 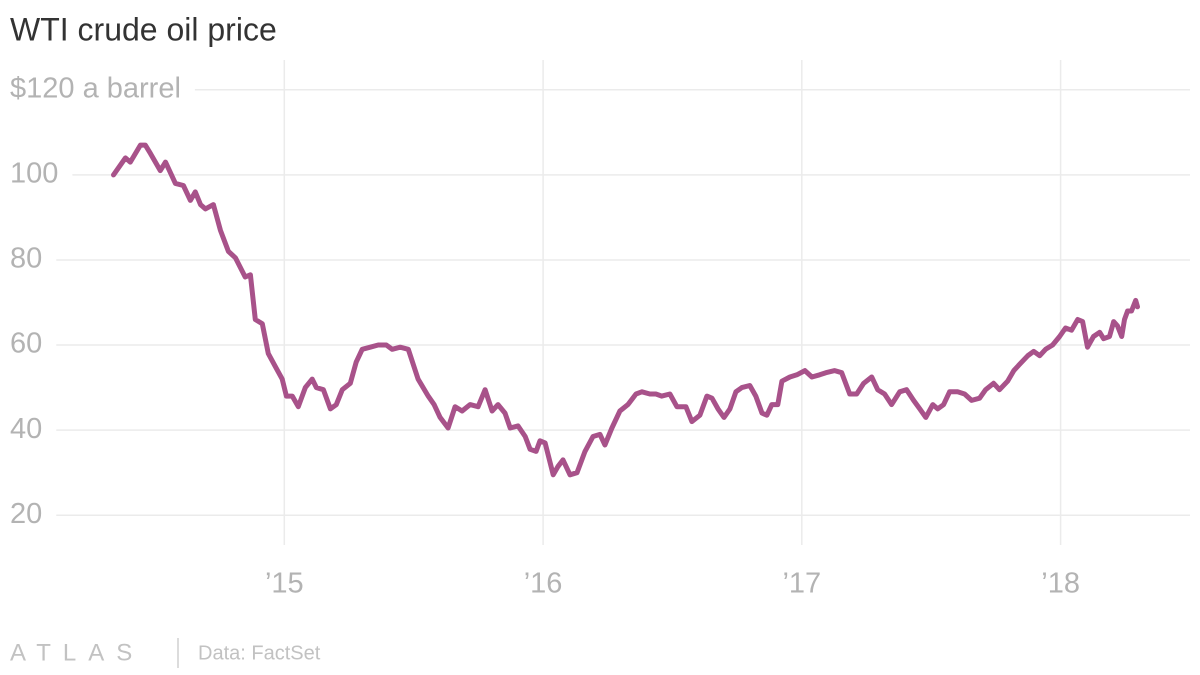 What do you see at coordinates (77, 652) in the screenshot?
I see `logo: ATLAS` at bounding box center [77, 652].